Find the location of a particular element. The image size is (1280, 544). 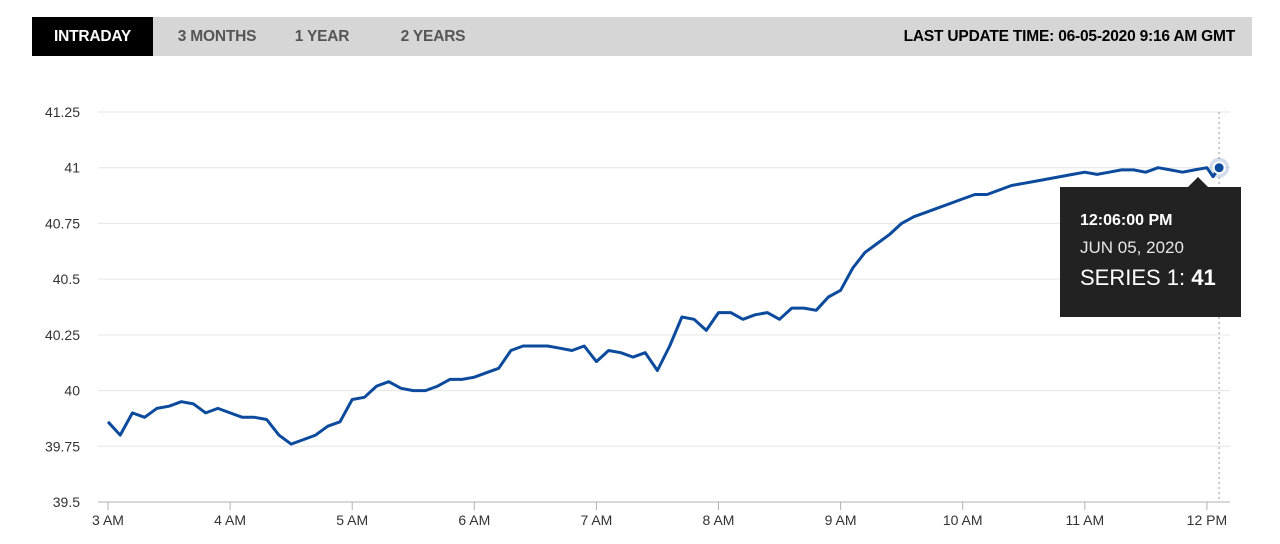

tab-3-months: 3 MONTHS is located at coordinates (217, 36).